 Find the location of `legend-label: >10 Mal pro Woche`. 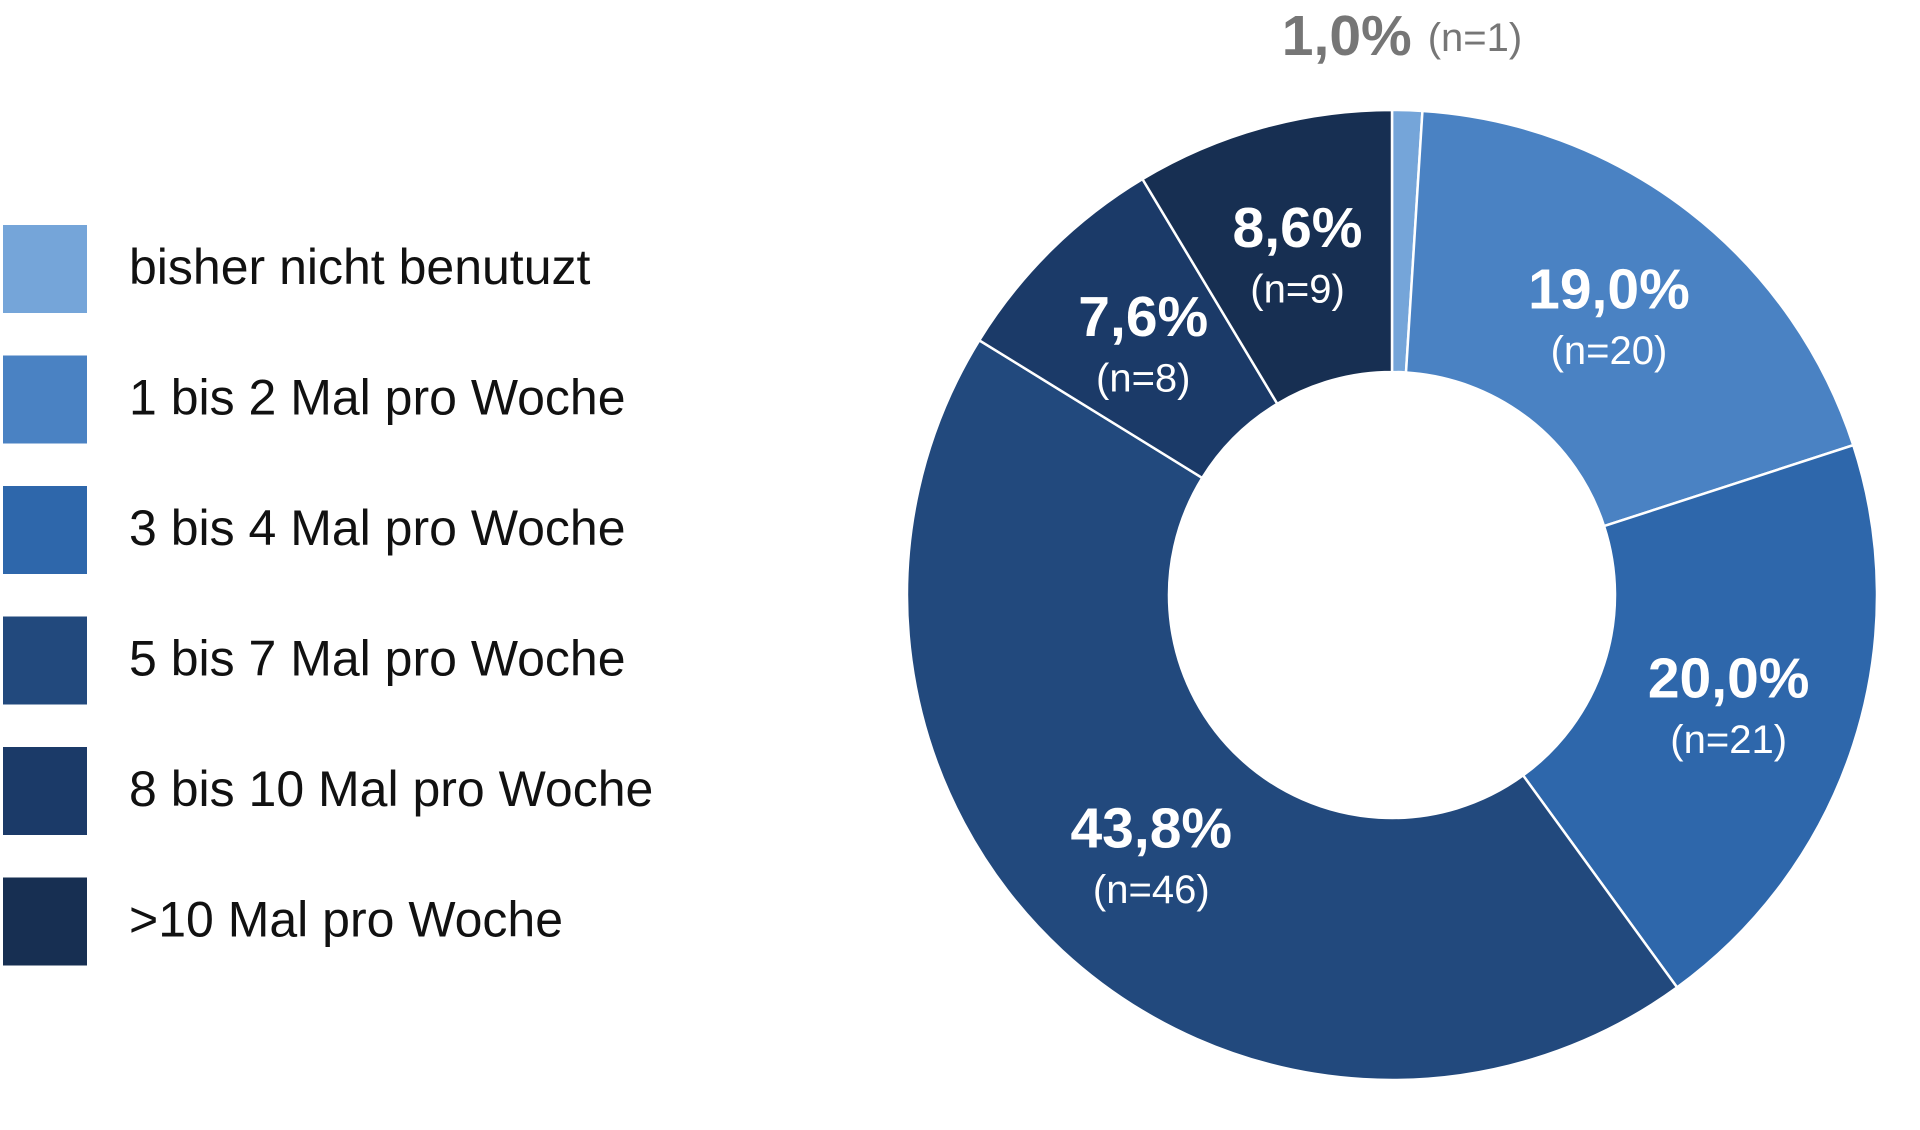

legend-label: >10 Mal pro Woche is located at coordinates (346, 920).